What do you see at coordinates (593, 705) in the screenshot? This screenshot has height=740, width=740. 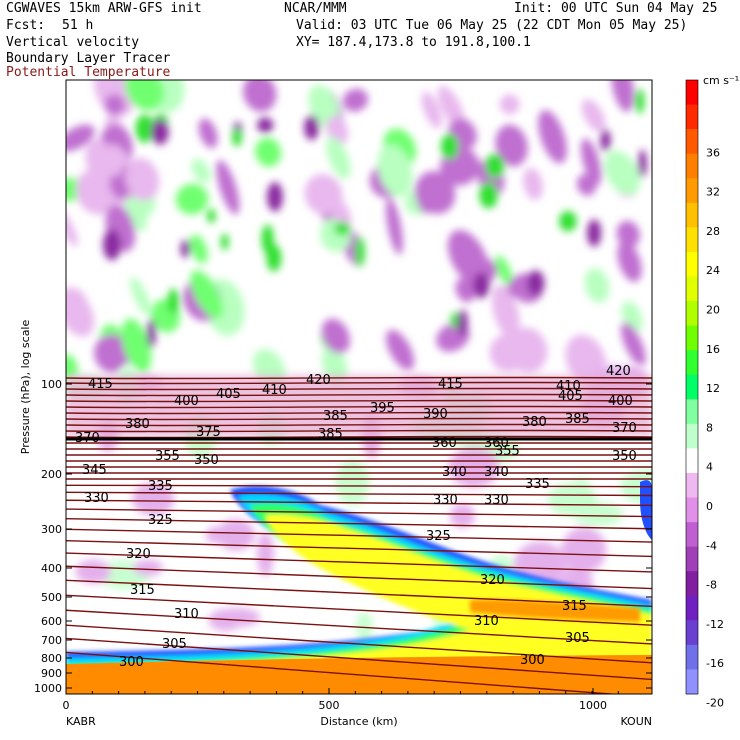 I see `x-tick-label: 1000` at bounding box center [593, 705].